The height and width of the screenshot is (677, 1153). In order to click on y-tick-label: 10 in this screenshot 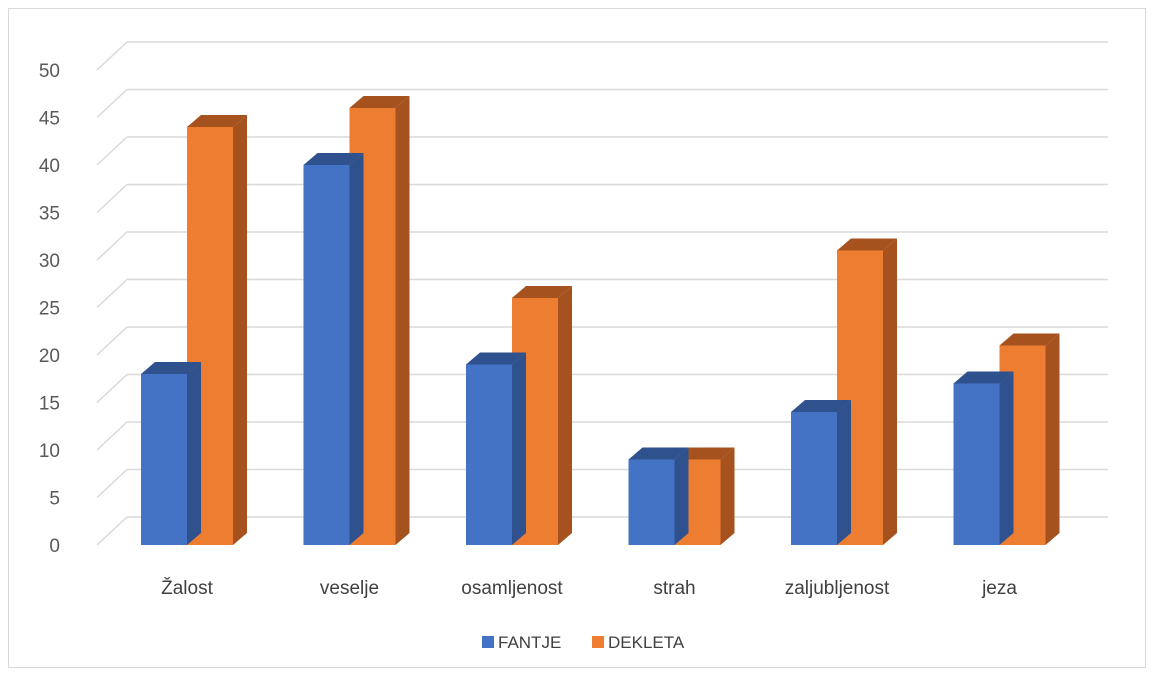, I will do `click(49, 451)`.